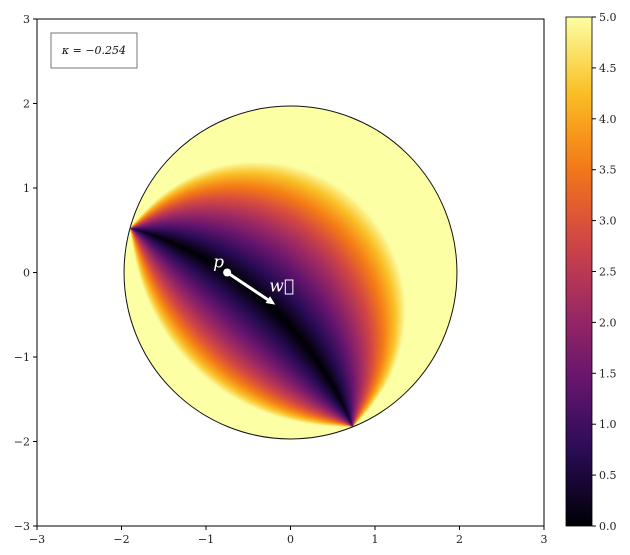 The width and height of the screenshot is (630, 555). What do you see at coordinates (608, 475) in the screenshot?
I see `colorbar-tick-label: 0.5` at bounding box center [608, 475].